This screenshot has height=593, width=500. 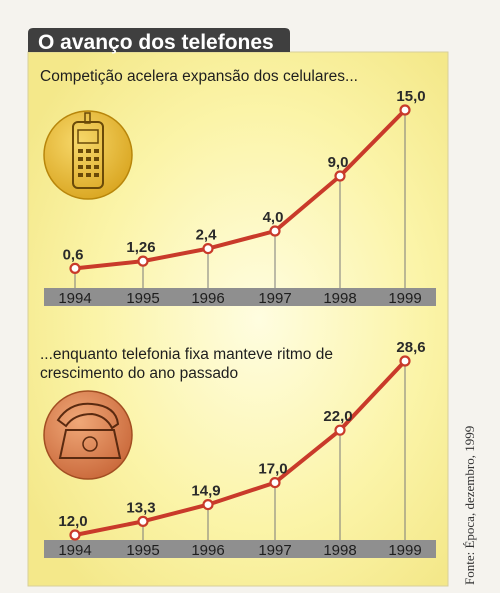 I want to click on data-label: 28,6, so click(x=410, y=347).